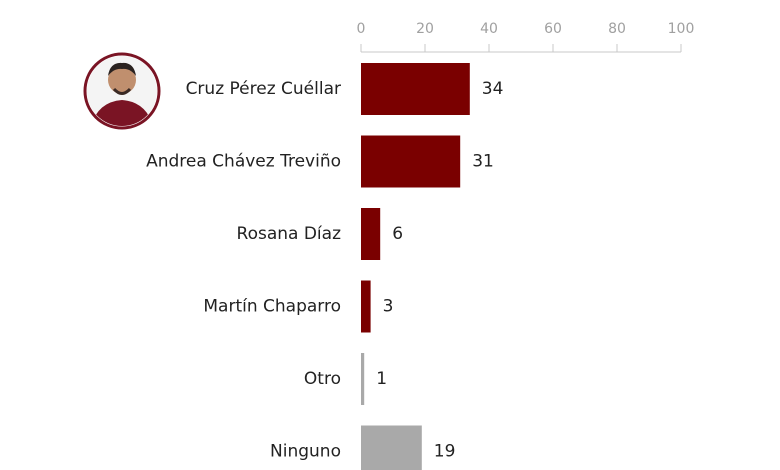  I want to click on value-label: 6, so click(397, 234).